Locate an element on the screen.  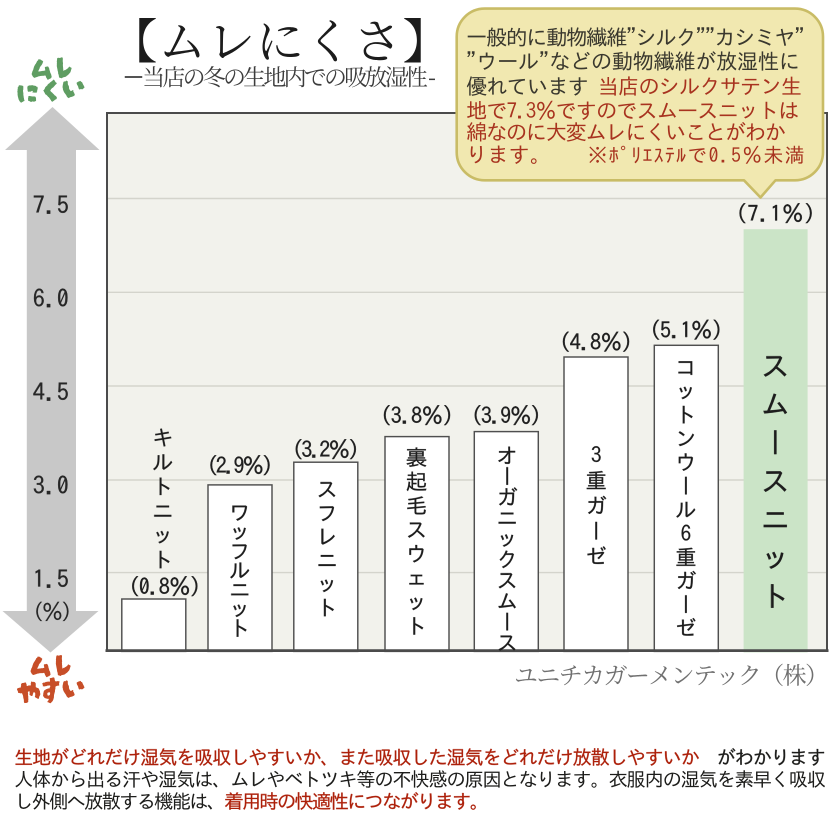
bar-category-label: スムースニット is located at coordinates (776, 481).